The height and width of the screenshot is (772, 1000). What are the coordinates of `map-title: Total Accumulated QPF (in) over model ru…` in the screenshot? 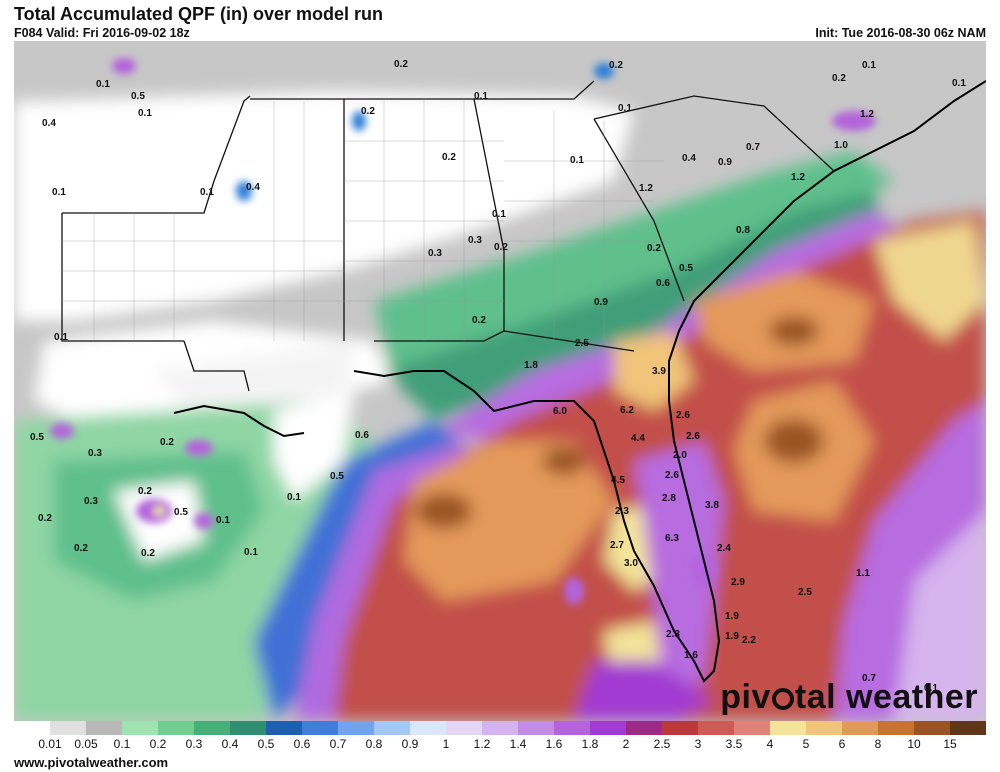 It's located at (199, 14).